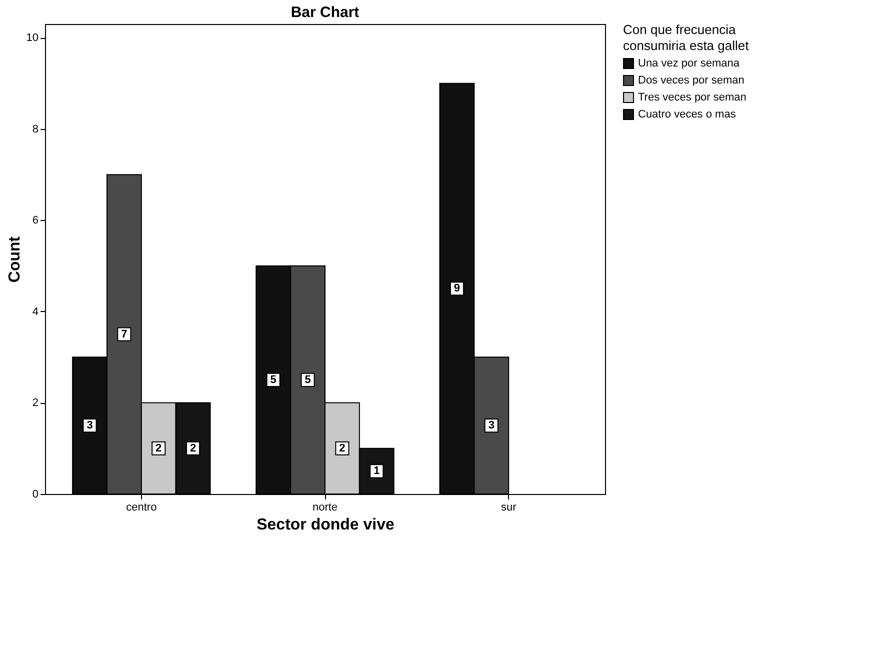  I want to click on x-tick-label: norte, so click(325, 508).